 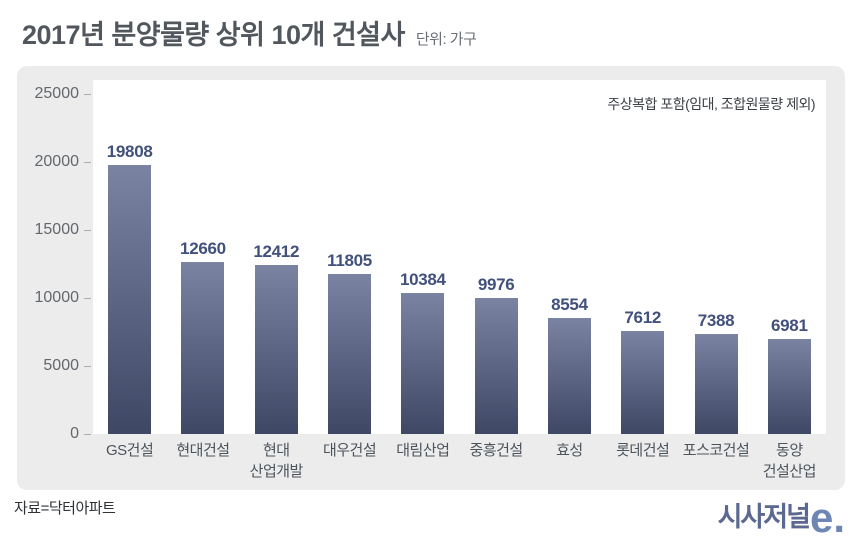 What do you see at coordinates (422, 264) in the screenshot?
I see `bar-slot: 10384` at bounding box center [422, 264].